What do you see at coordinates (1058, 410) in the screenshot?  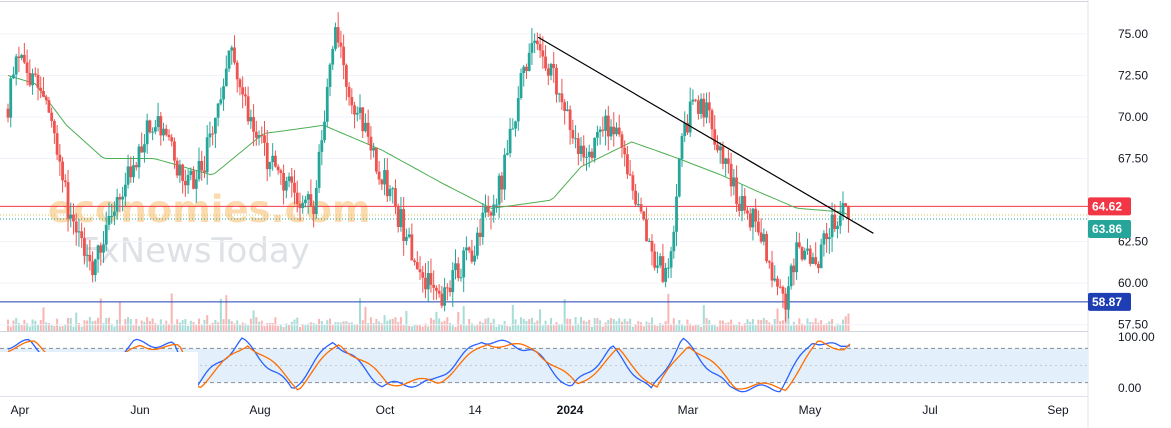 I see `time-tick-label: Sep` at bounding box center [1058, 410].